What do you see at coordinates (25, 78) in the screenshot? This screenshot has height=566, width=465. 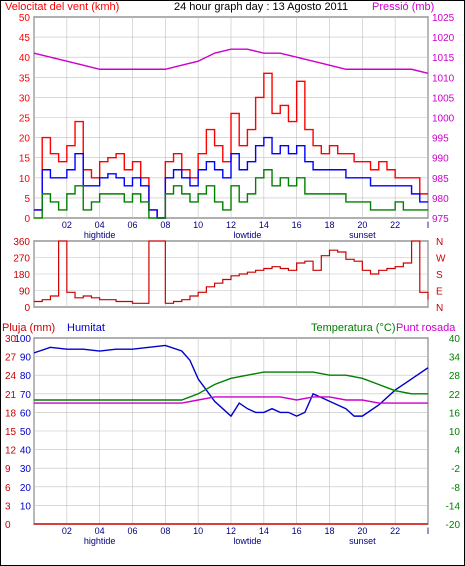 I see `wind-y-tick: 35` at bounding box center [25, 78].